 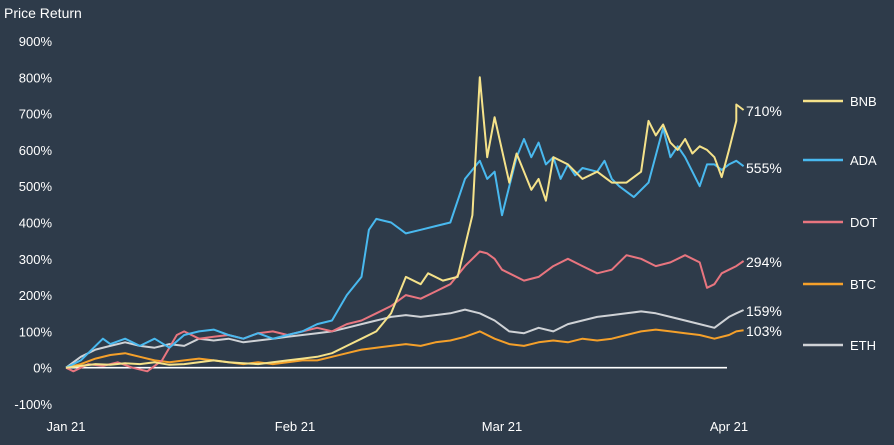 I want to click on legend-item-btc: BTC, so click(x=839, y=284).